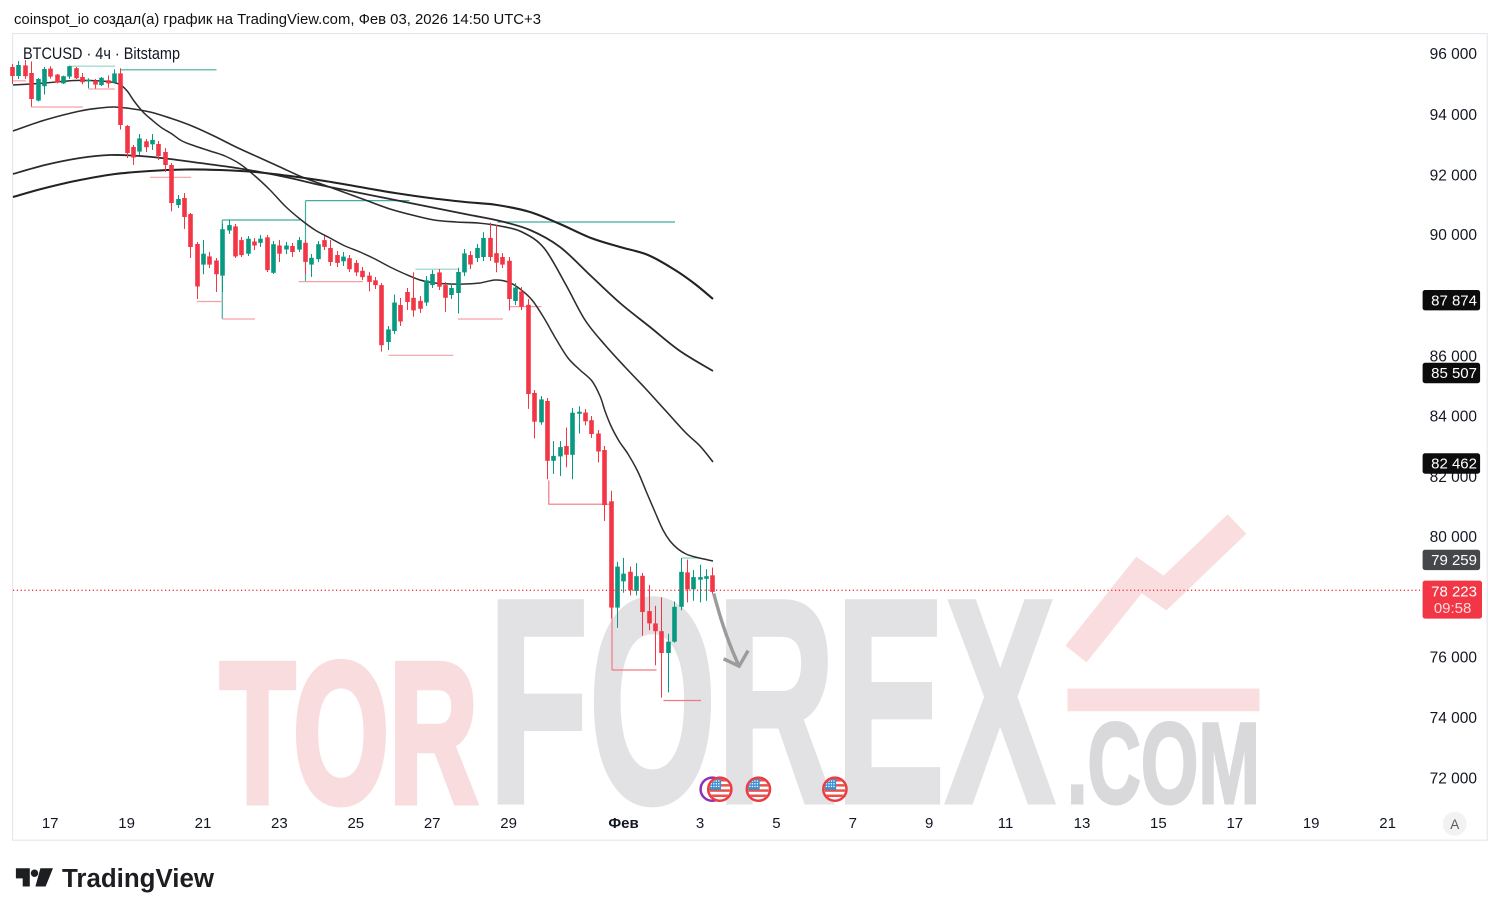  What do you see at coordinates (1158, 823) in the screenshot?
I see `svg-text: 15` at bounding box center [1158, 823].